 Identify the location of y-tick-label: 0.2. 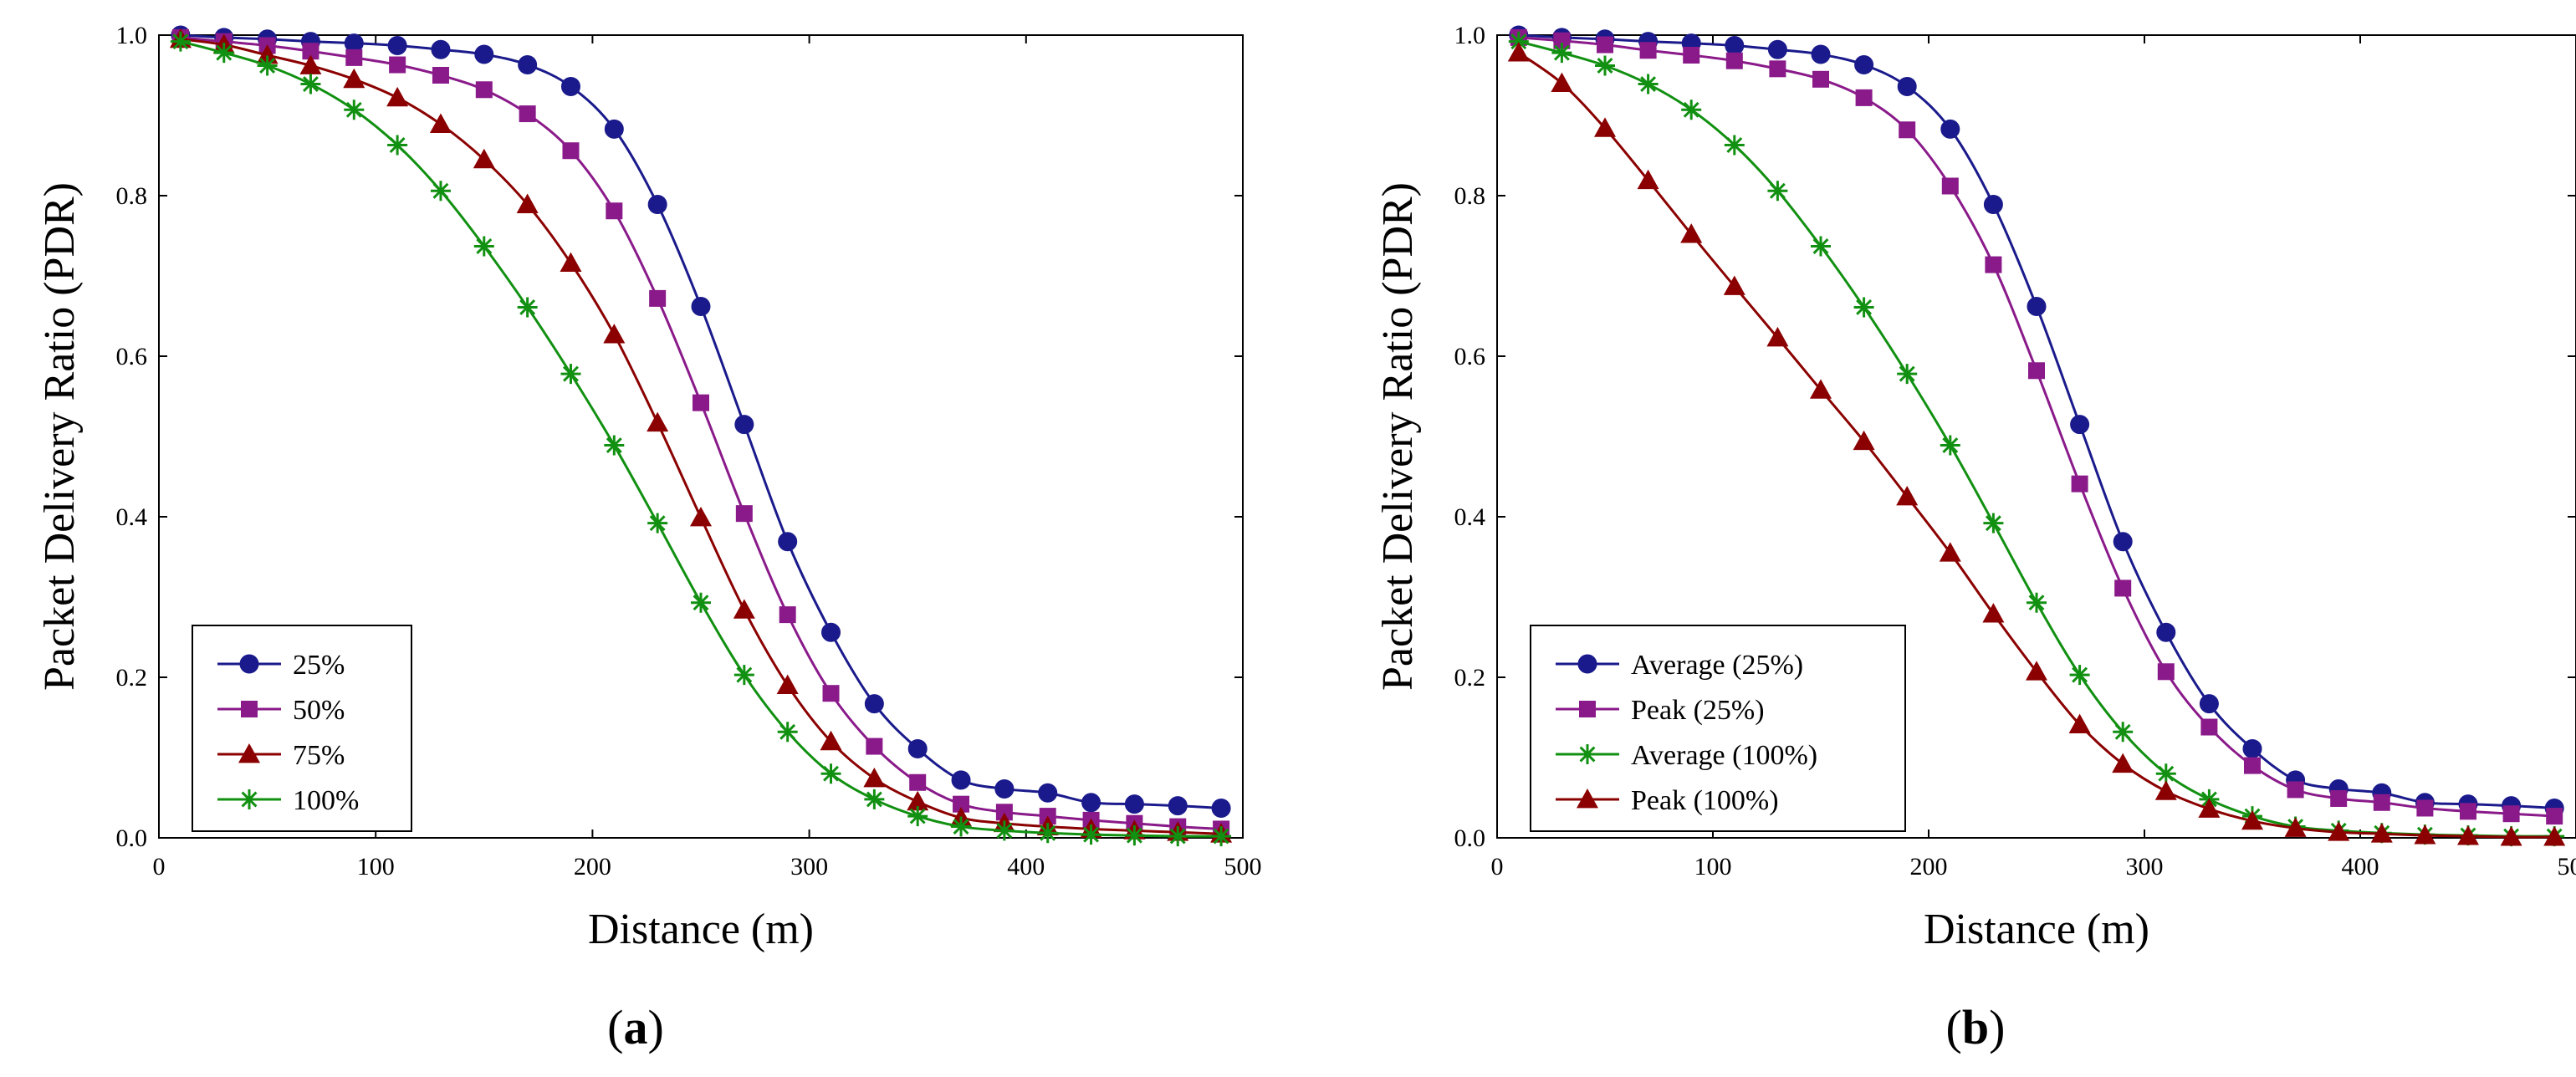
(1470, 678).